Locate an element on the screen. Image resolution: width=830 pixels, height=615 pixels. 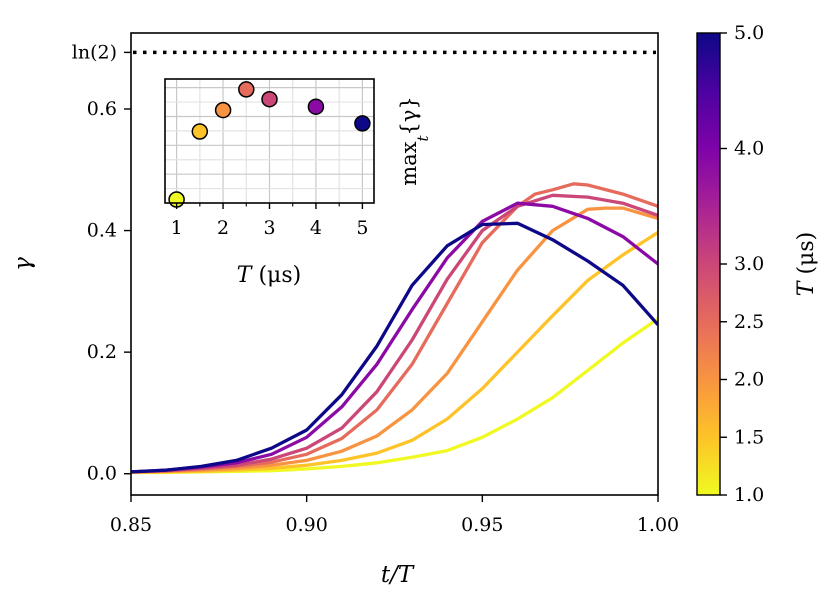
inset-plot: 1 2 3 4 5 T (μs) maxt{γ} is located at coordinates (298, 183).